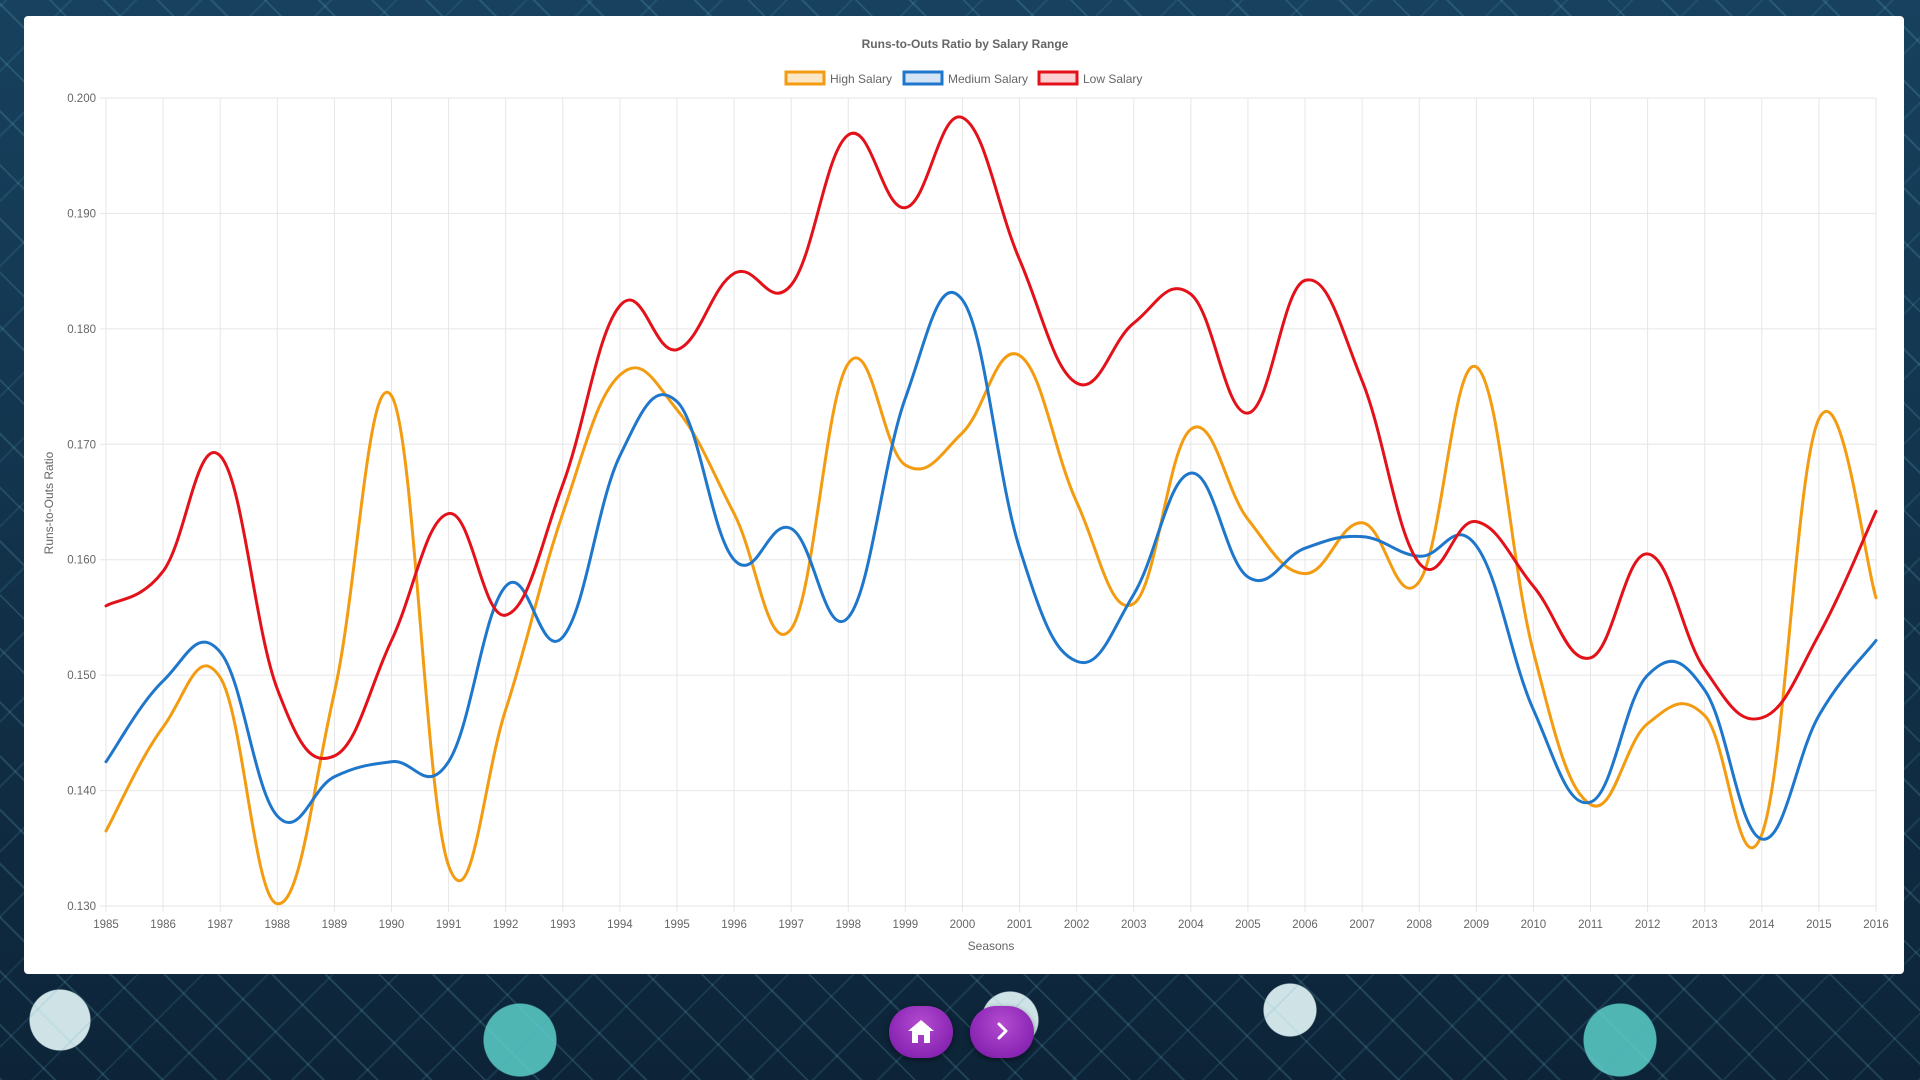 This screenshot has height=1080, width=1920. I want to click on x-tick-label: 2014, so click(1762, 925).